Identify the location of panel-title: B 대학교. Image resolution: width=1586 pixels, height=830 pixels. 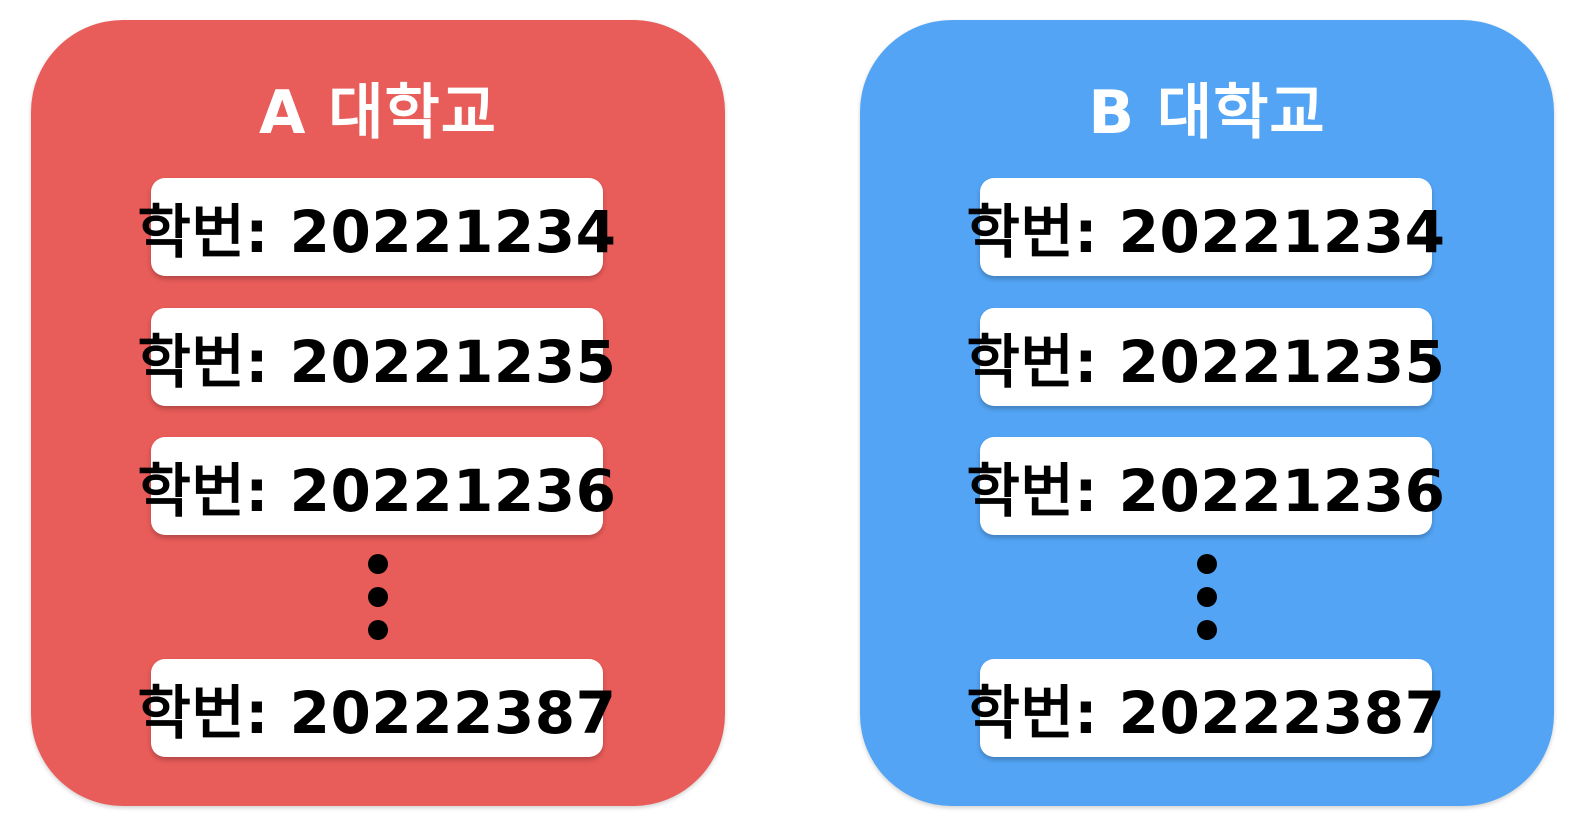
(1207, 113).